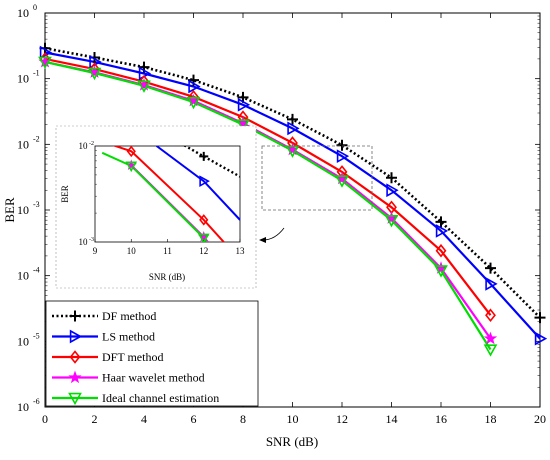 This screenshot has height=460, width=550. I want to click on inset-series-markers, so click(167, 194).